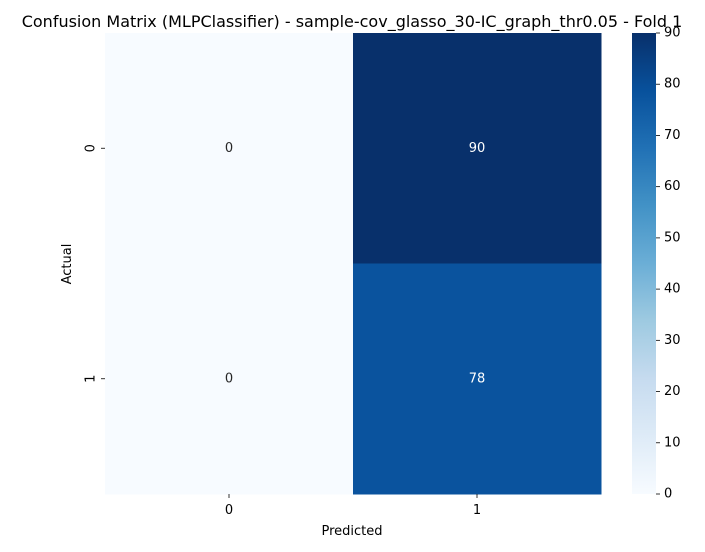 The height and width of the screenshot is (552, 705). I want to click on cell-value-r1-c0: 0, so click(229, 378).